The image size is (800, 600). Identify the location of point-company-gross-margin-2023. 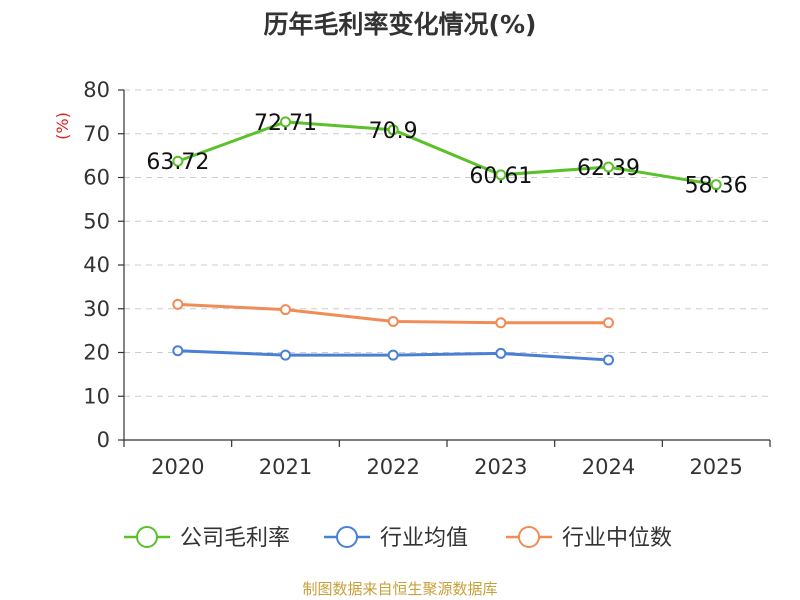
(501, 175).